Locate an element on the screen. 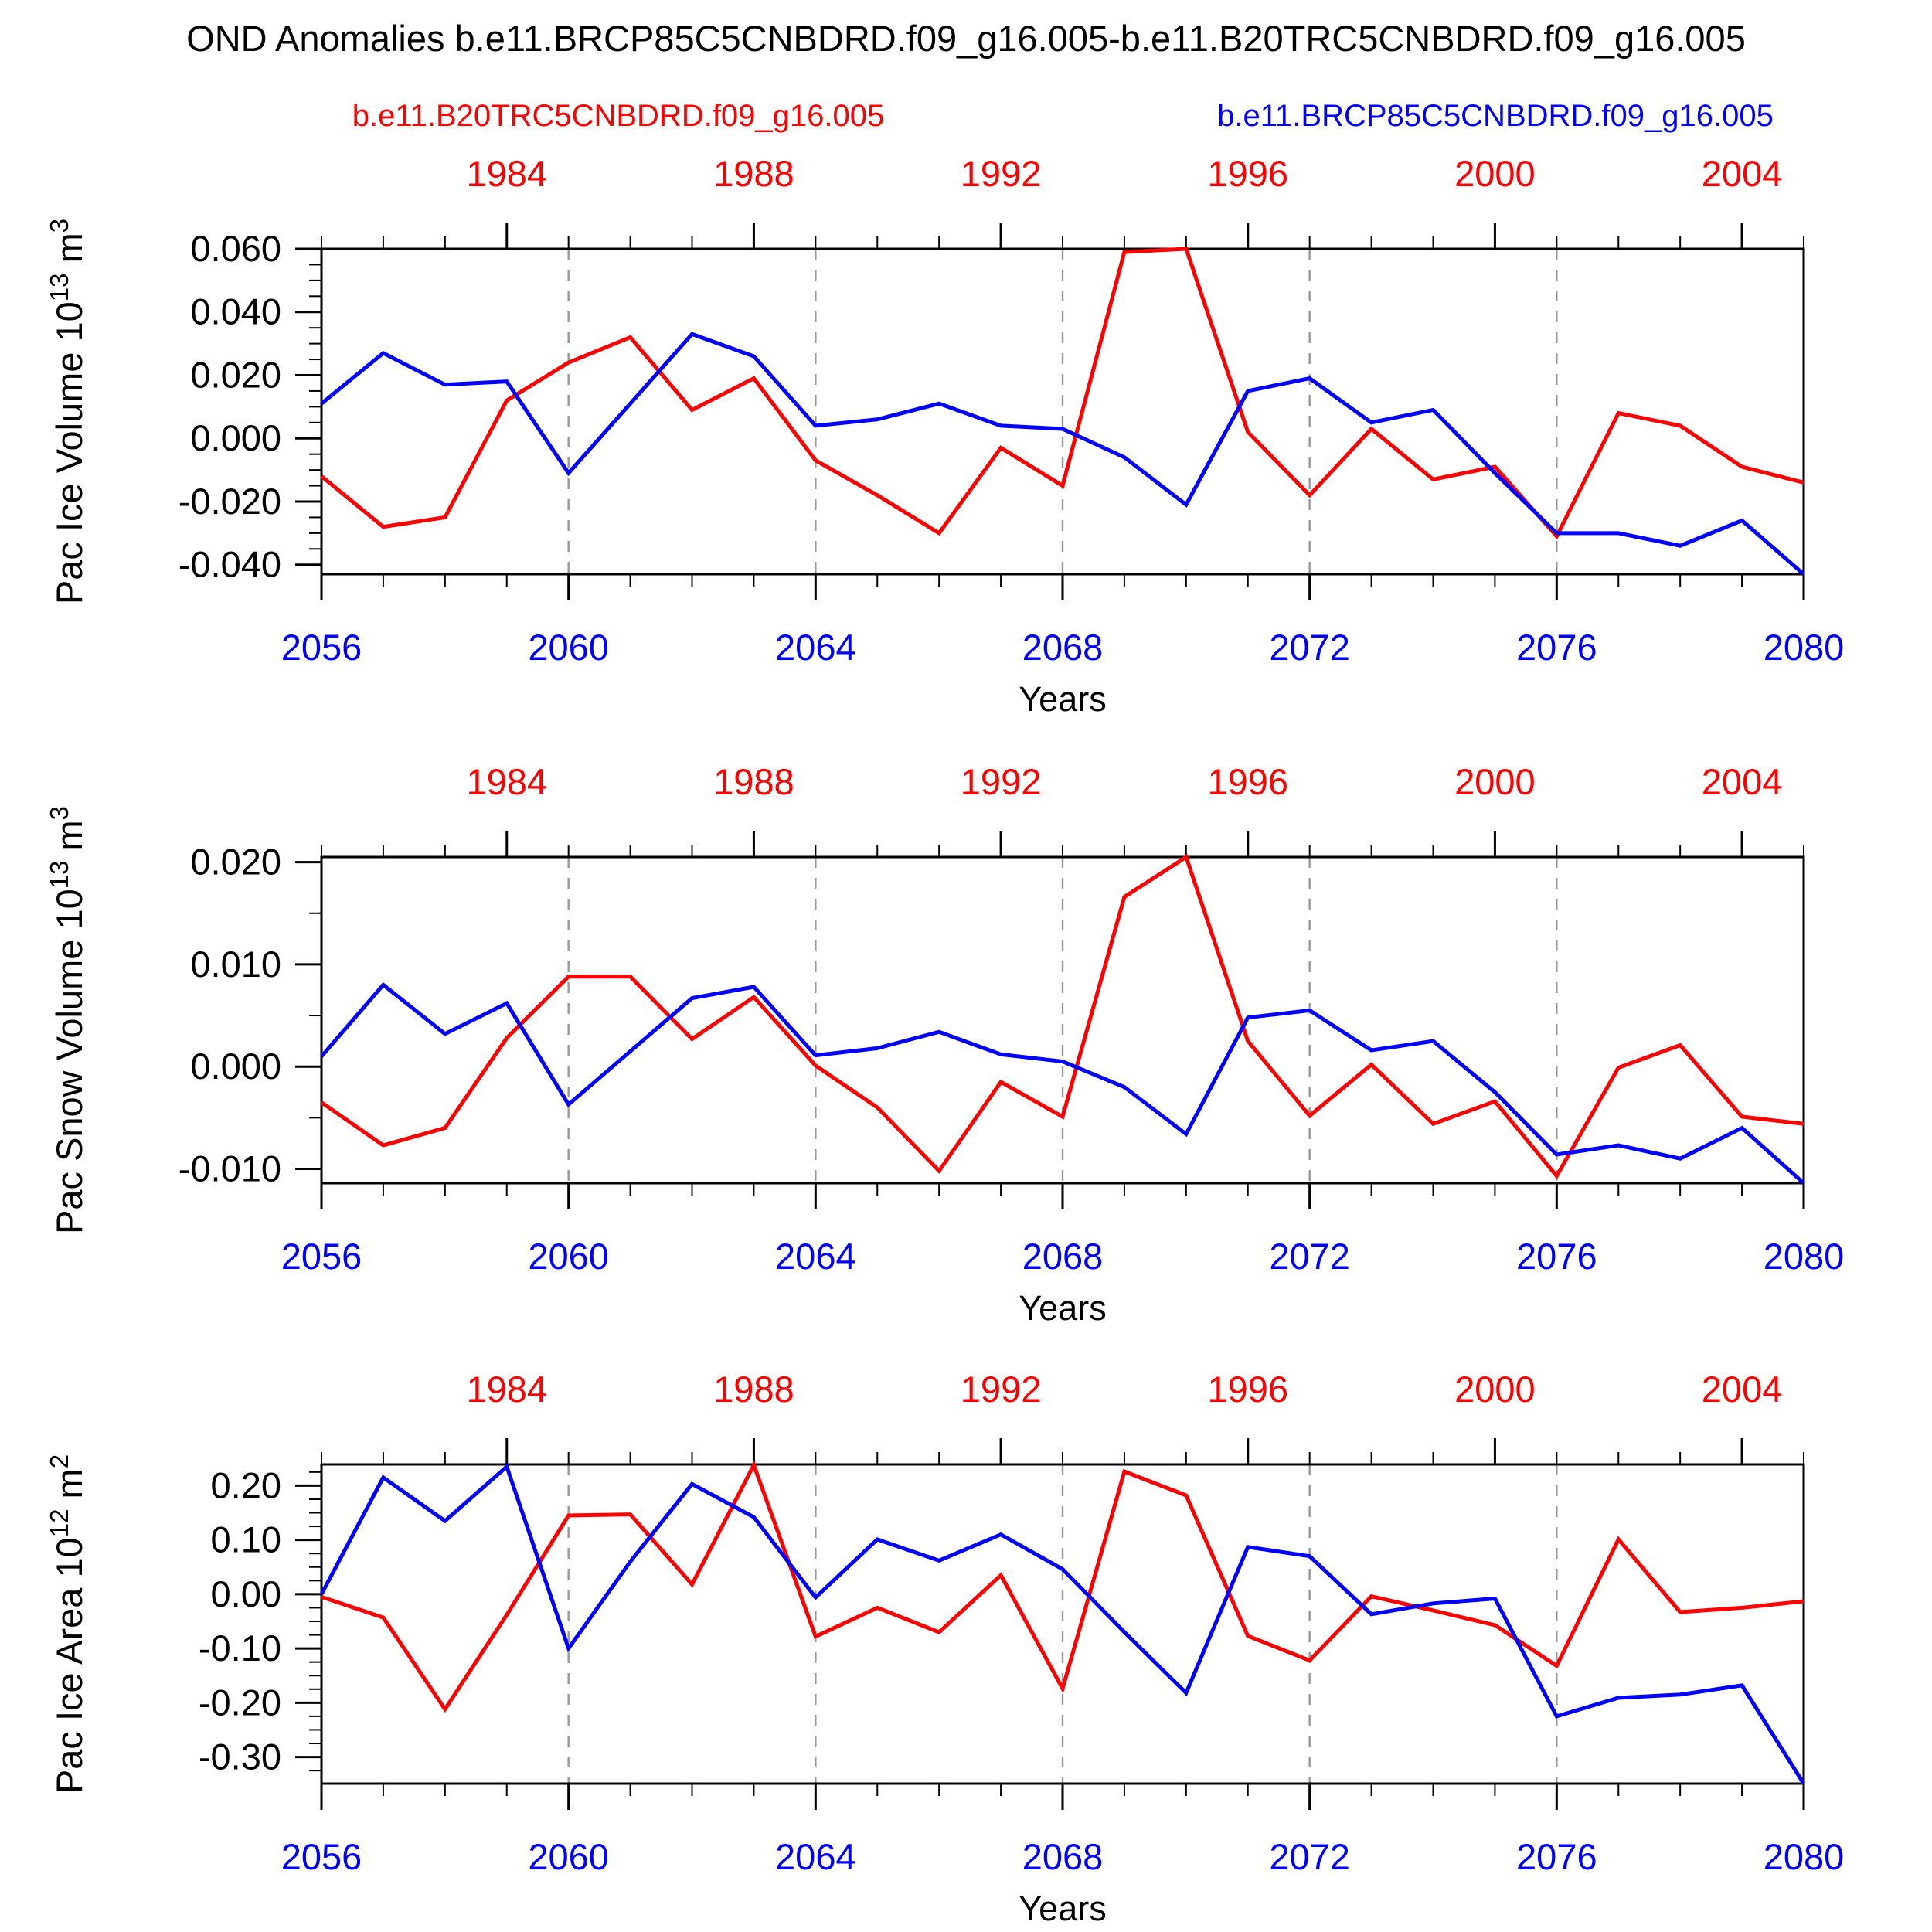 The height and width of the screenshot is (1932, 1932). y-tick-label: 0.20 is located at coordinates (246, 1484).